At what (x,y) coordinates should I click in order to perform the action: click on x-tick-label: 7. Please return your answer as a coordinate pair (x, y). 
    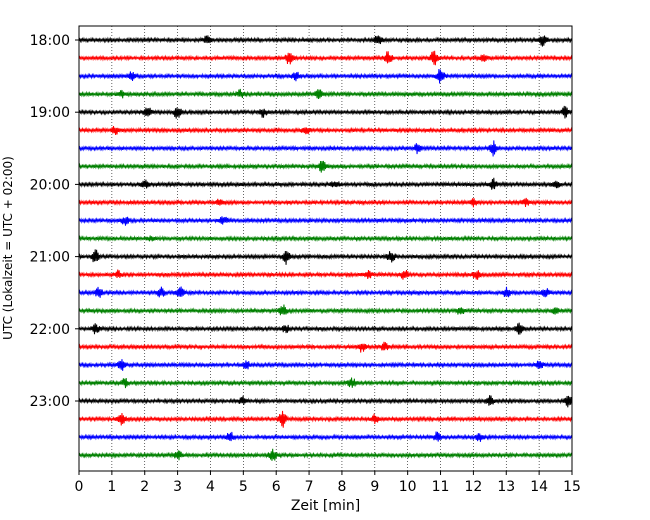
    Looking at the image, I should click on (309, 487).